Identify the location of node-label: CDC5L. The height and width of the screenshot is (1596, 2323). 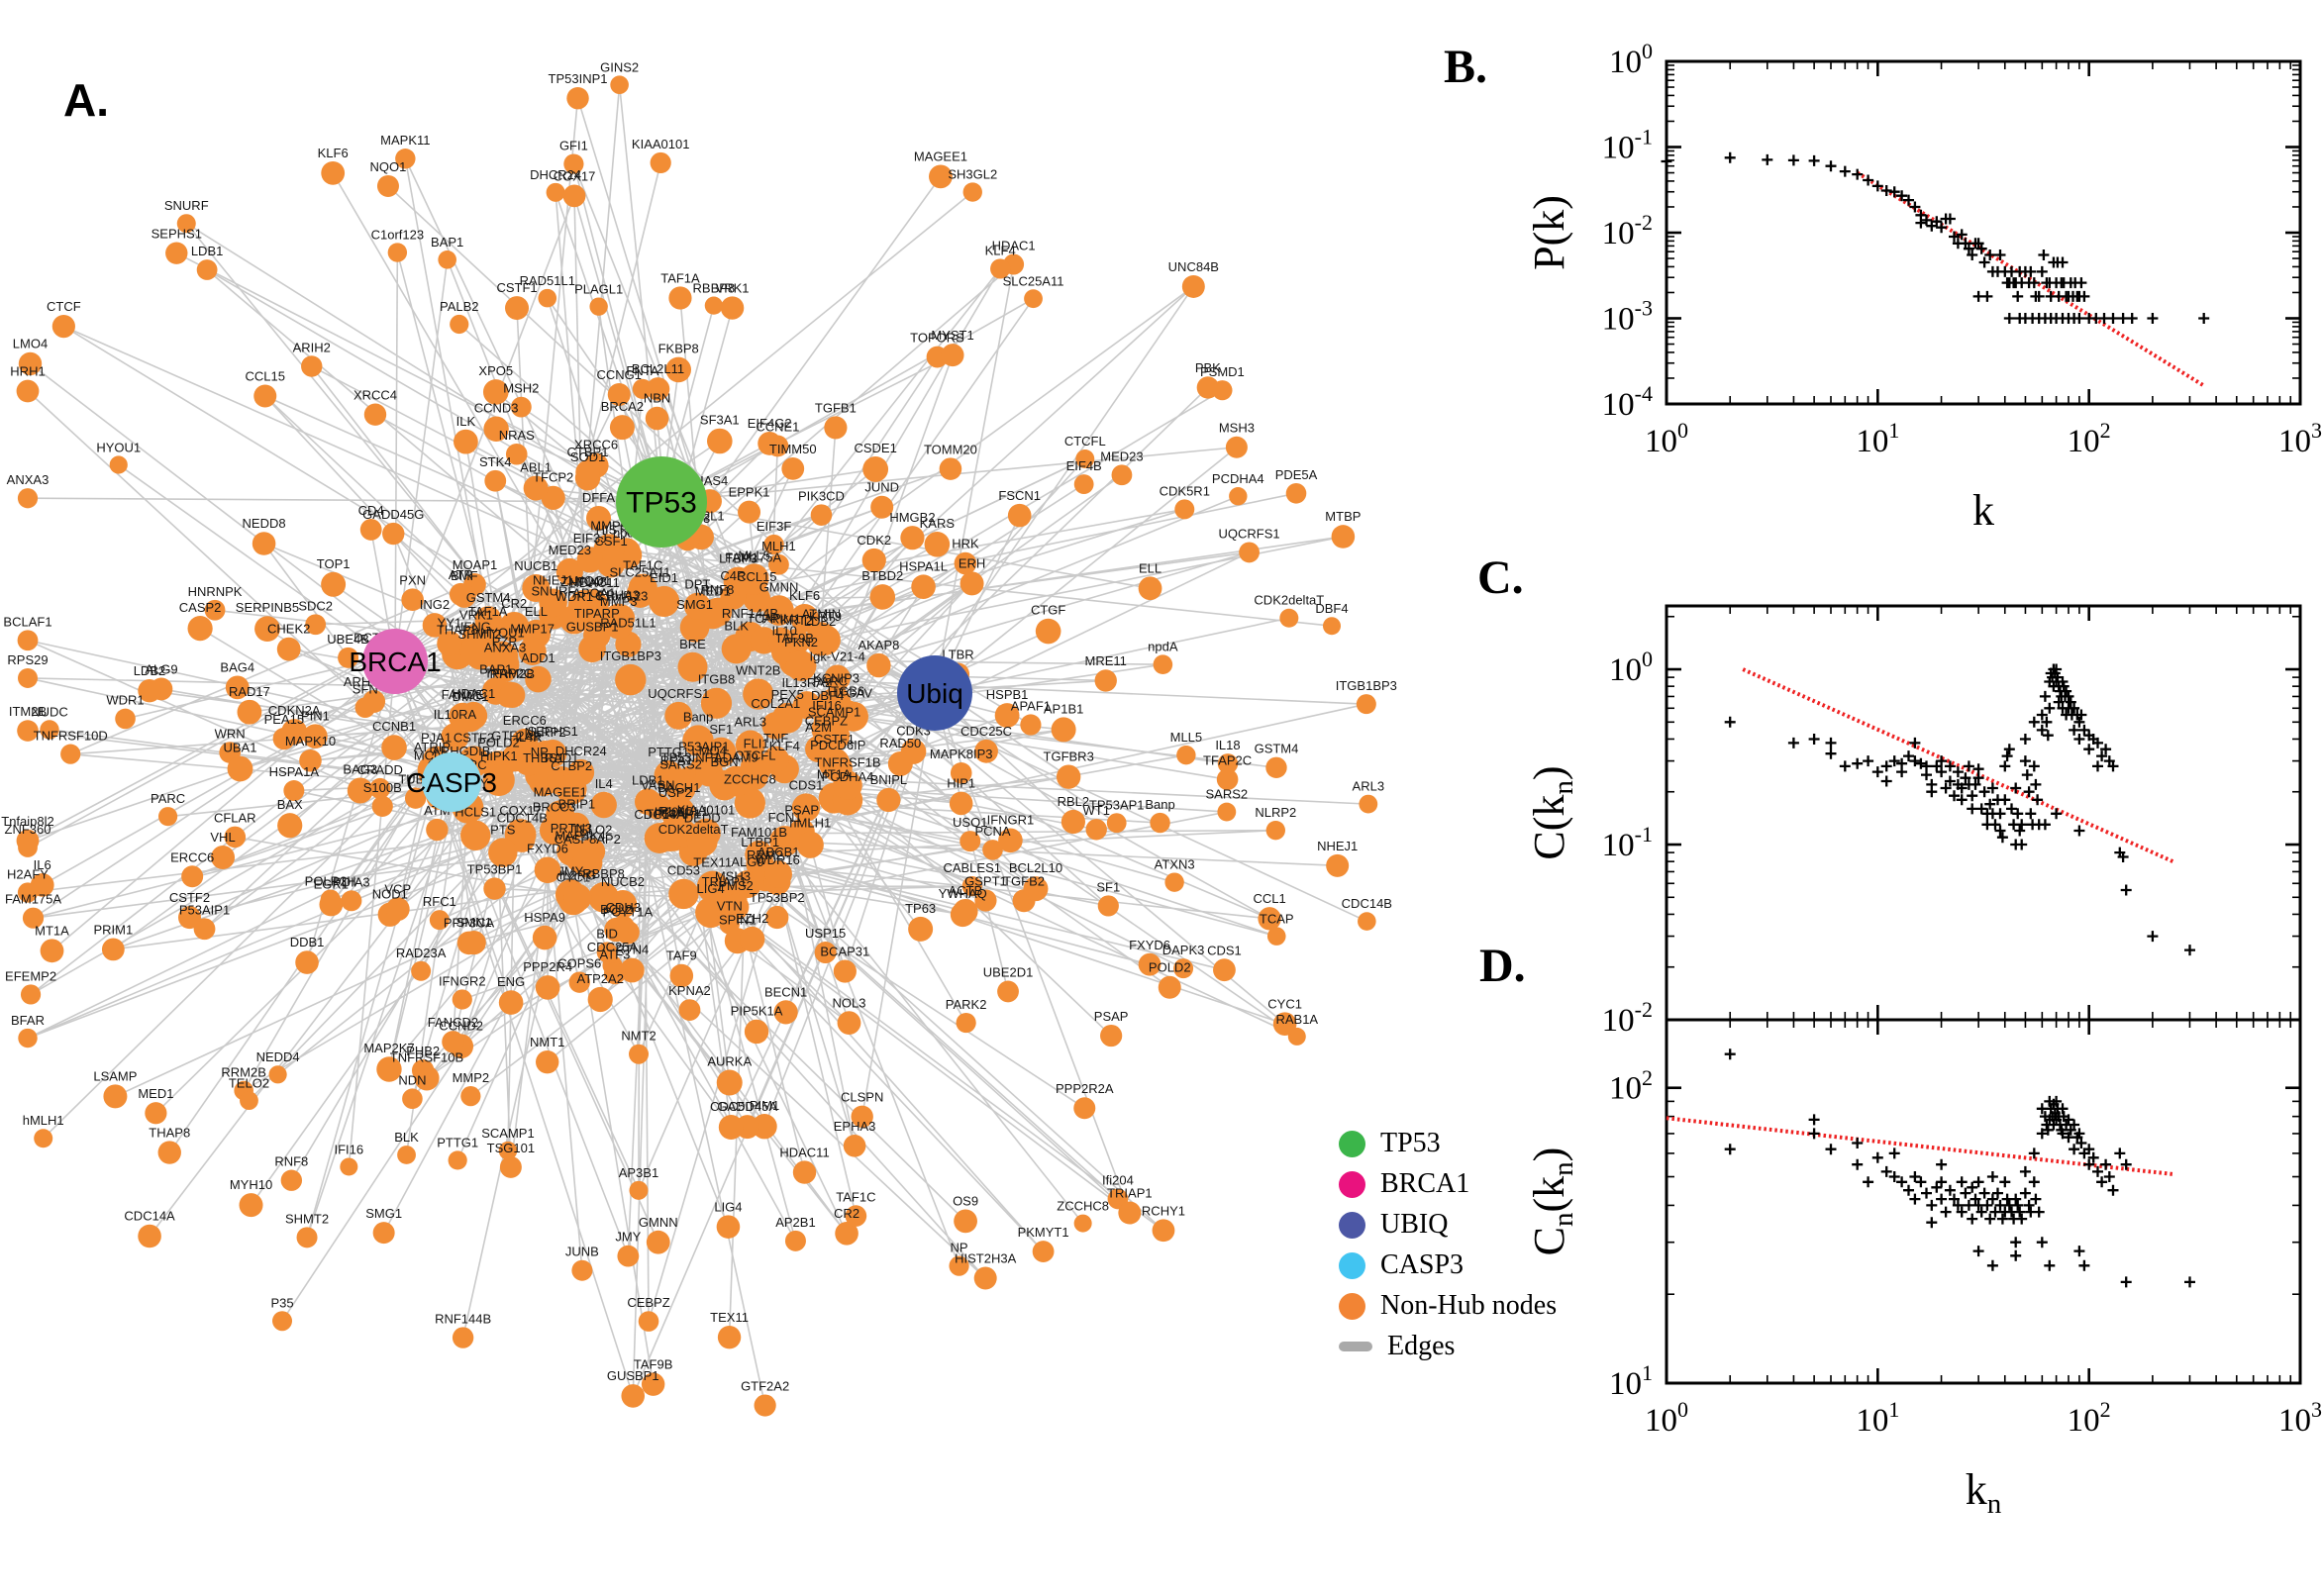
(731, 1106).